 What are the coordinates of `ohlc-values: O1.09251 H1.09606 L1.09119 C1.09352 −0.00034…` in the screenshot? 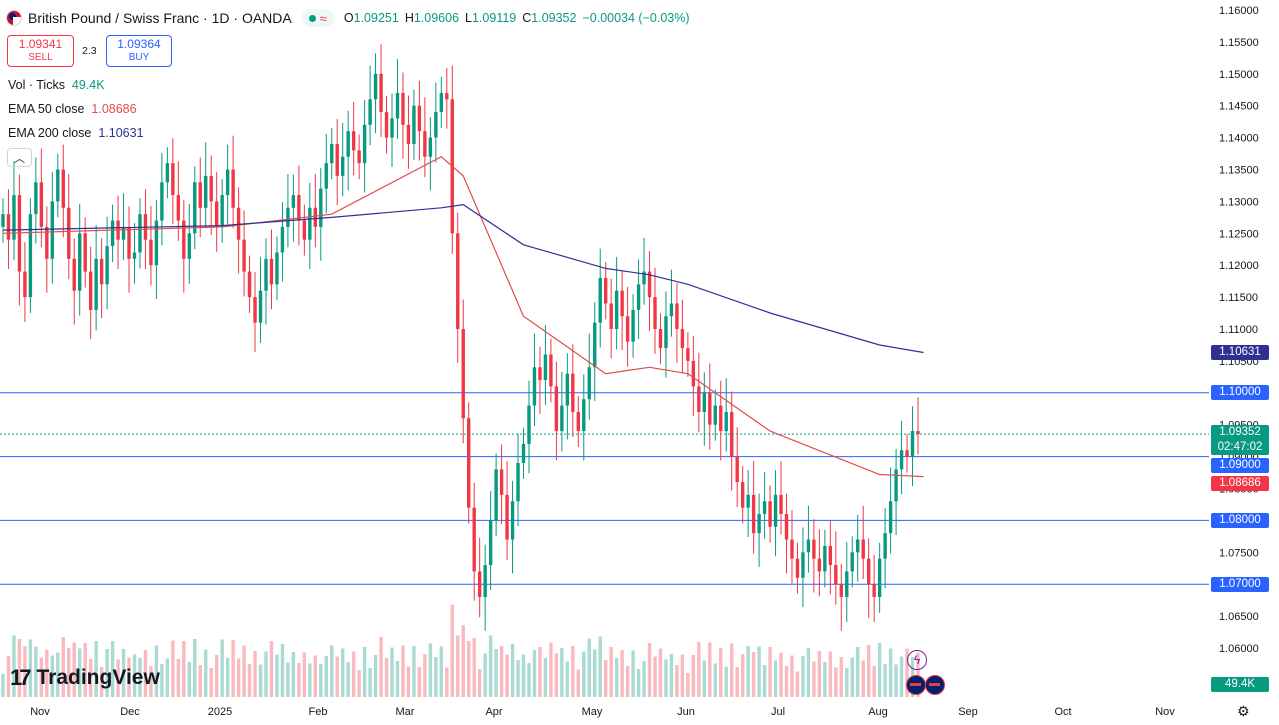 It's located at (517, 18).